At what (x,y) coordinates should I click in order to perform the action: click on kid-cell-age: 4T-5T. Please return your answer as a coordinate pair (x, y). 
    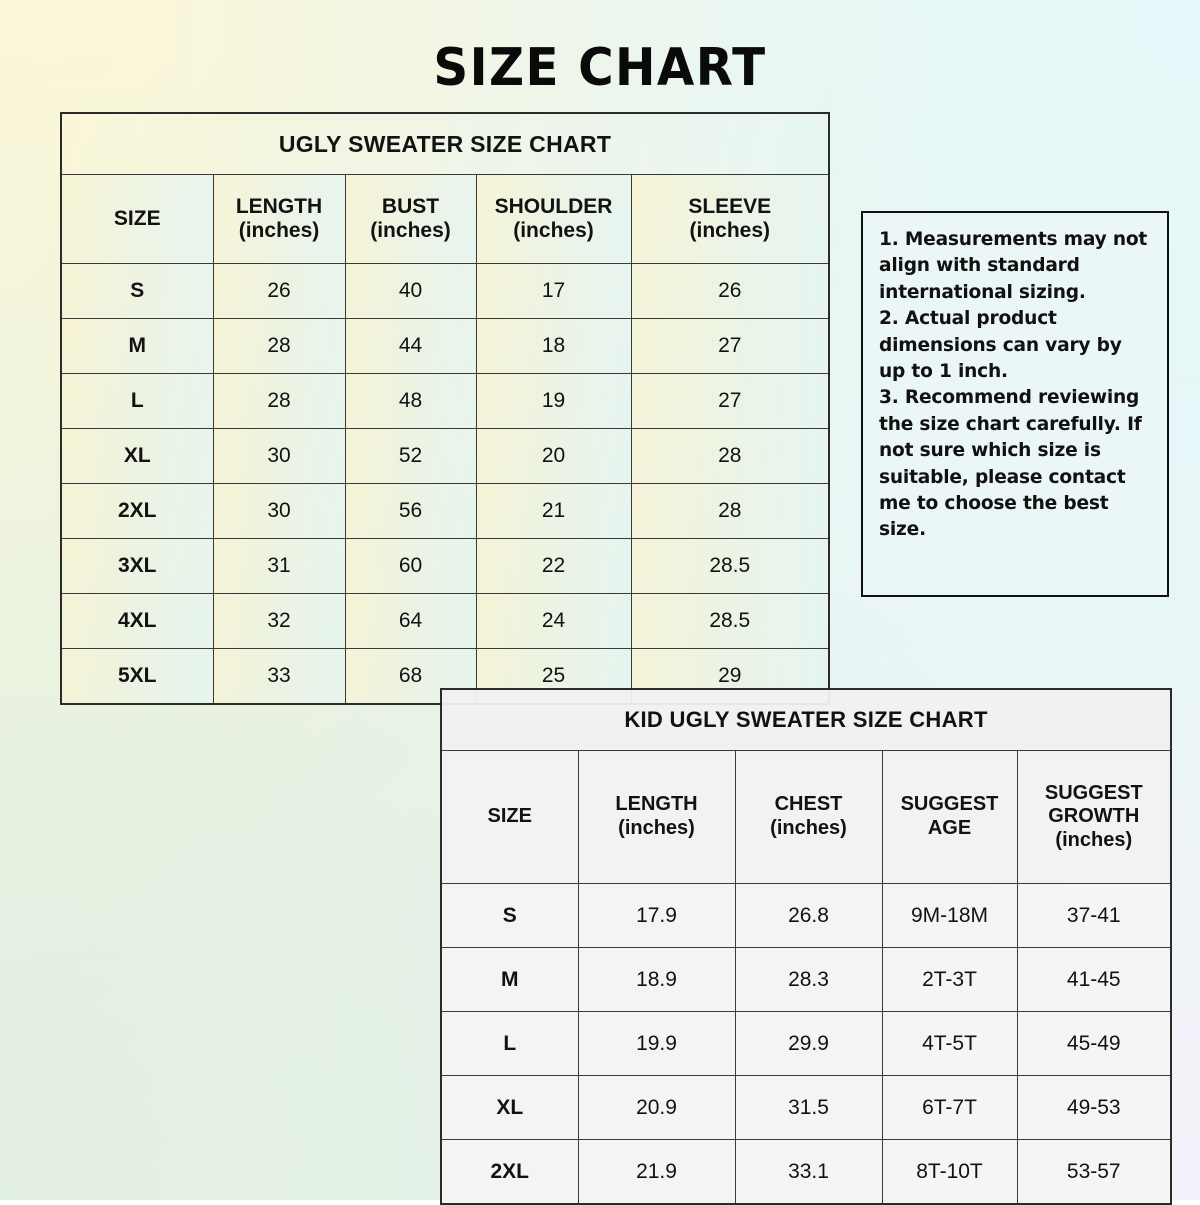
    Looking at the image, I should click on (949, 1043).